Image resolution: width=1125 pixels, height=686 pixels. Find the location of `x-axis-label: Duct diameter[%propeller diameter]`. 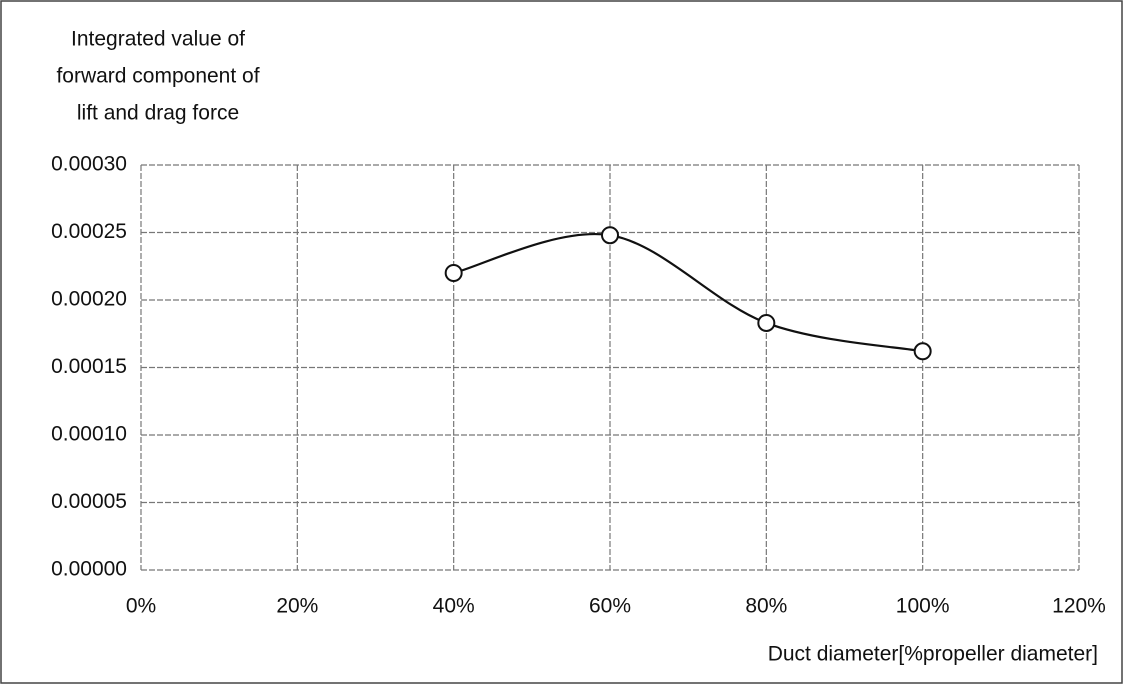

x-axis-label: Duct diameter[%propeller diameter] is located at coordinates (933, 654).